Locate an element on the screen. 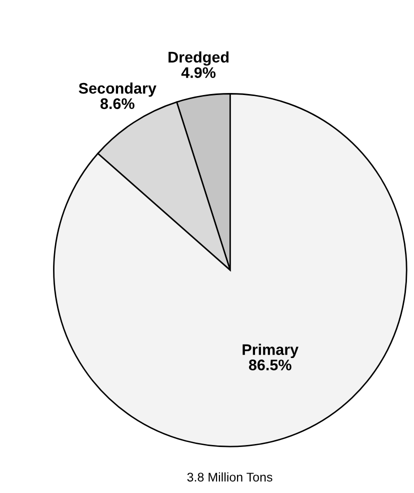 The width and height of the screenshot is (414, 493). slice-label: Dredged is located at coordinates (198, 58).